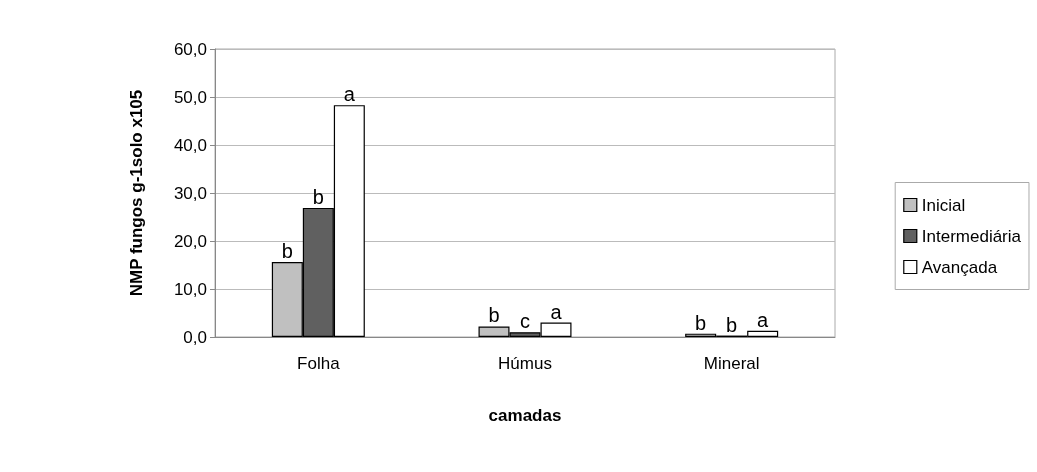 Image resolution: width=1037 pixels, height=472 pixels. Describe the element at coordinates (971, 236) in the screenshot. I see `legend-label: Intermediária` at that location.